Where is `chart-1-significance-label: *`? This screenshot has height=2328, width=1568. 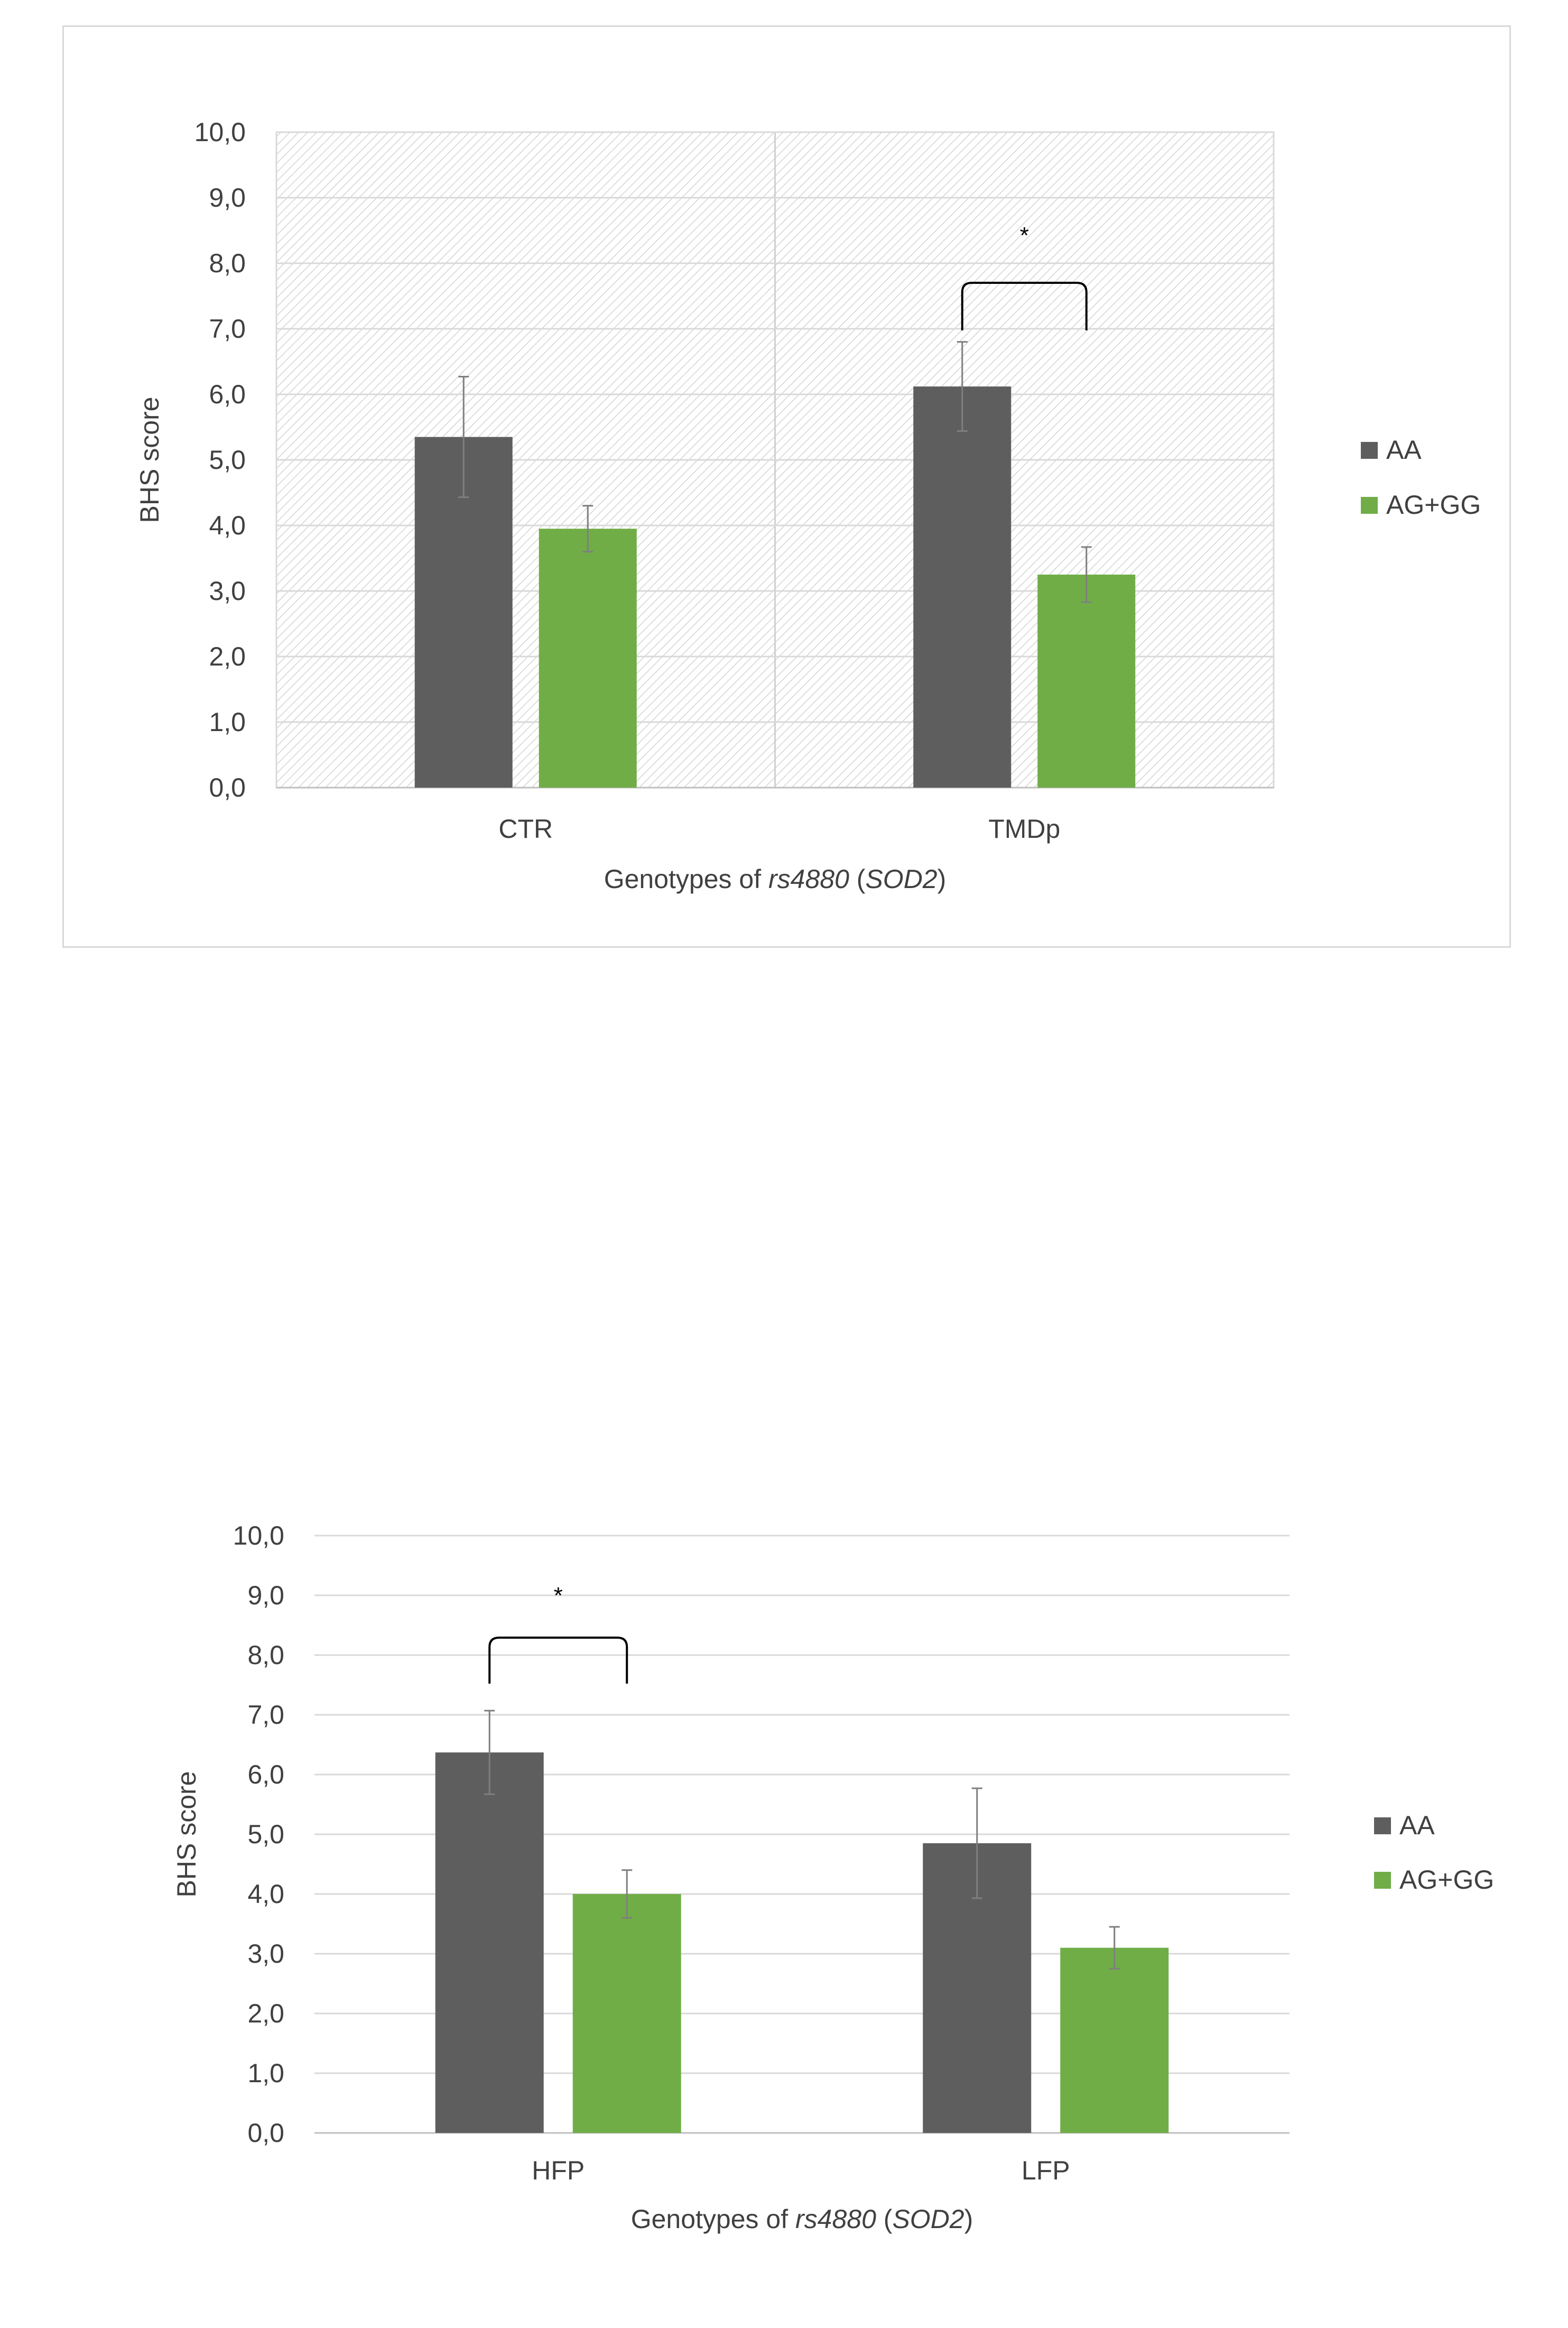
chart-1-significance-label: * is located at coordinates (1025, 235).